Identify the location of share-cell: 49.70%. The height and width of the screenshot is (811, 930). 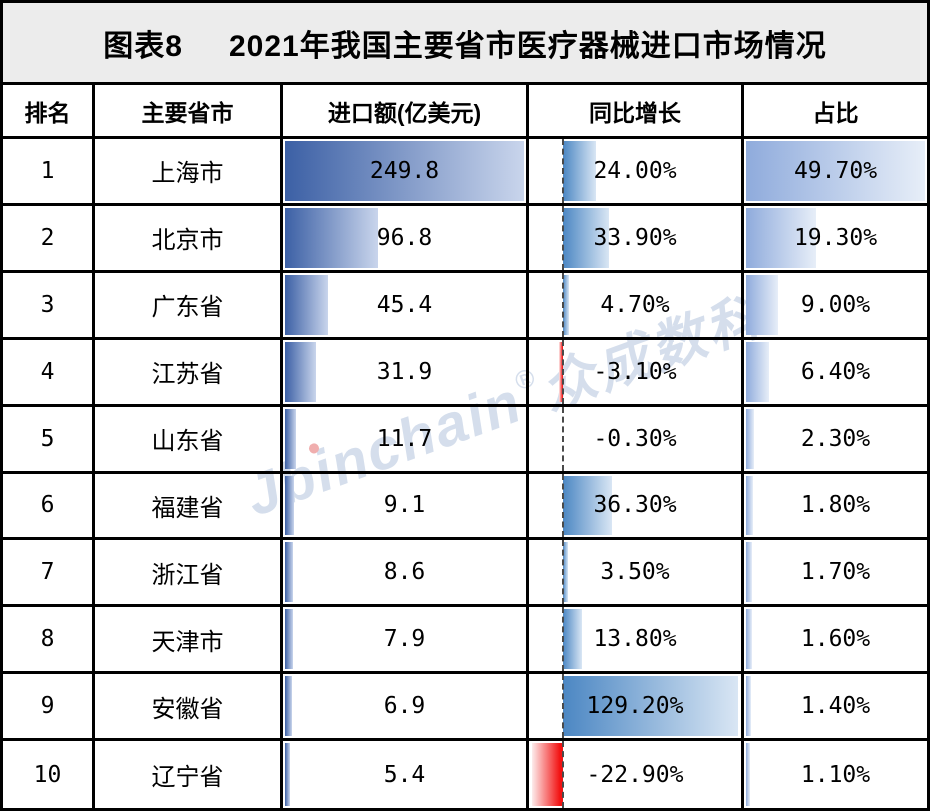
(835, 172).